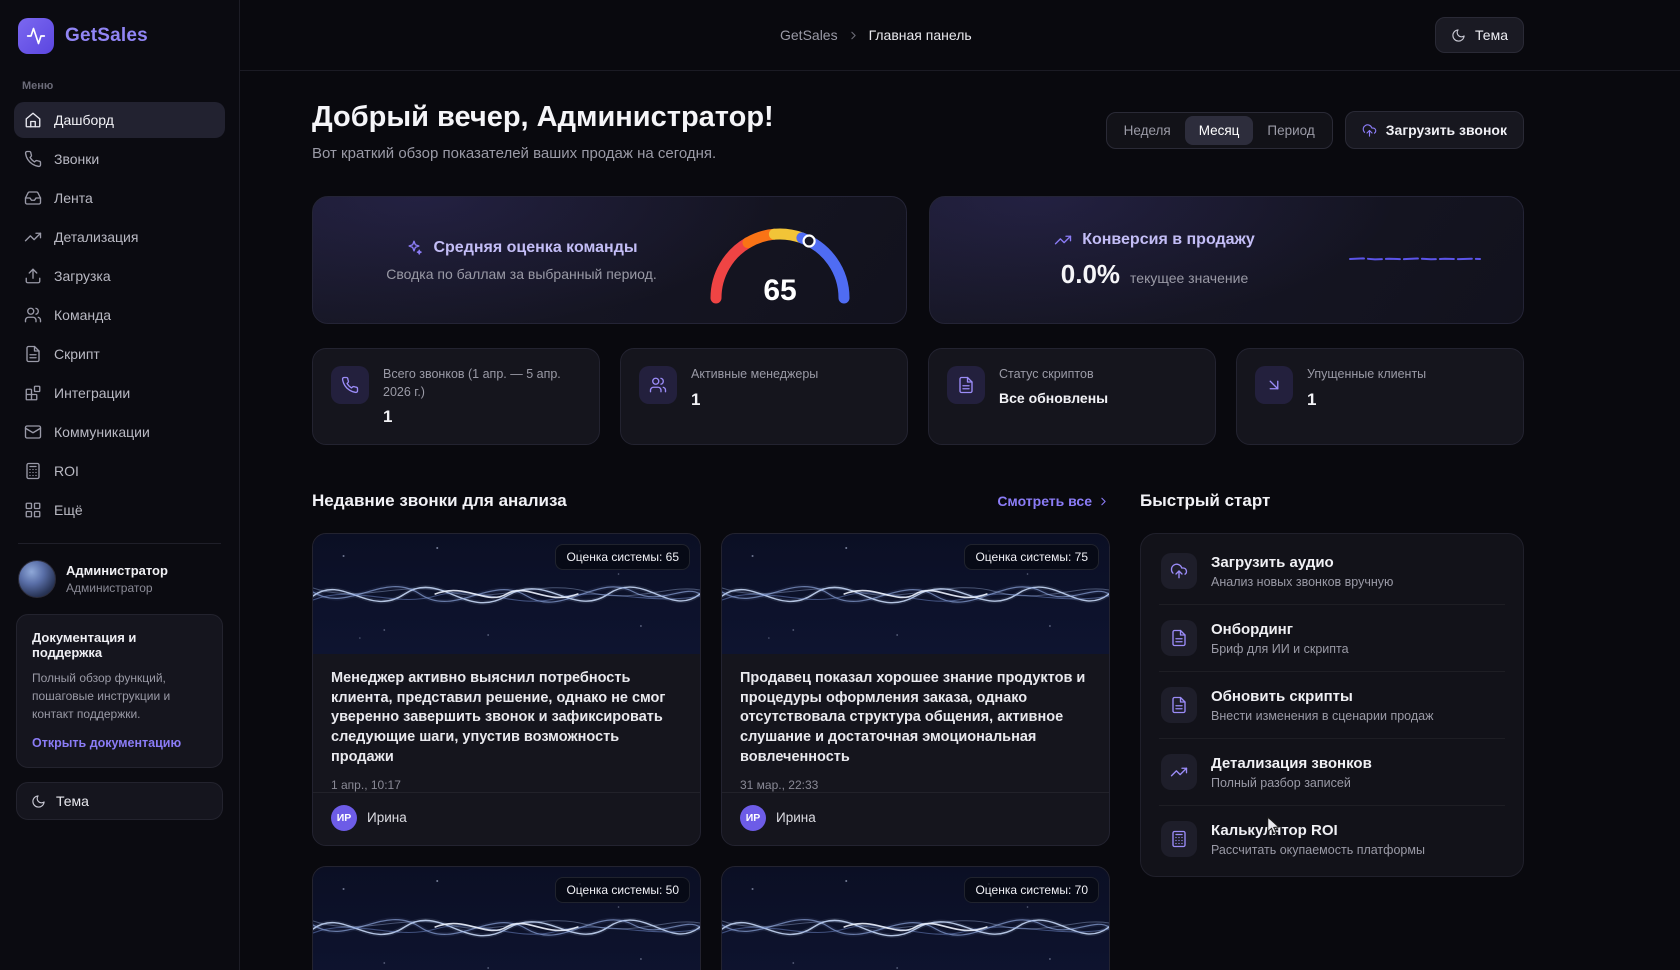  What do you see at coordinates (36, 36) in the screenshot?
I see `activity-icon` at bounding box center [36, 36].